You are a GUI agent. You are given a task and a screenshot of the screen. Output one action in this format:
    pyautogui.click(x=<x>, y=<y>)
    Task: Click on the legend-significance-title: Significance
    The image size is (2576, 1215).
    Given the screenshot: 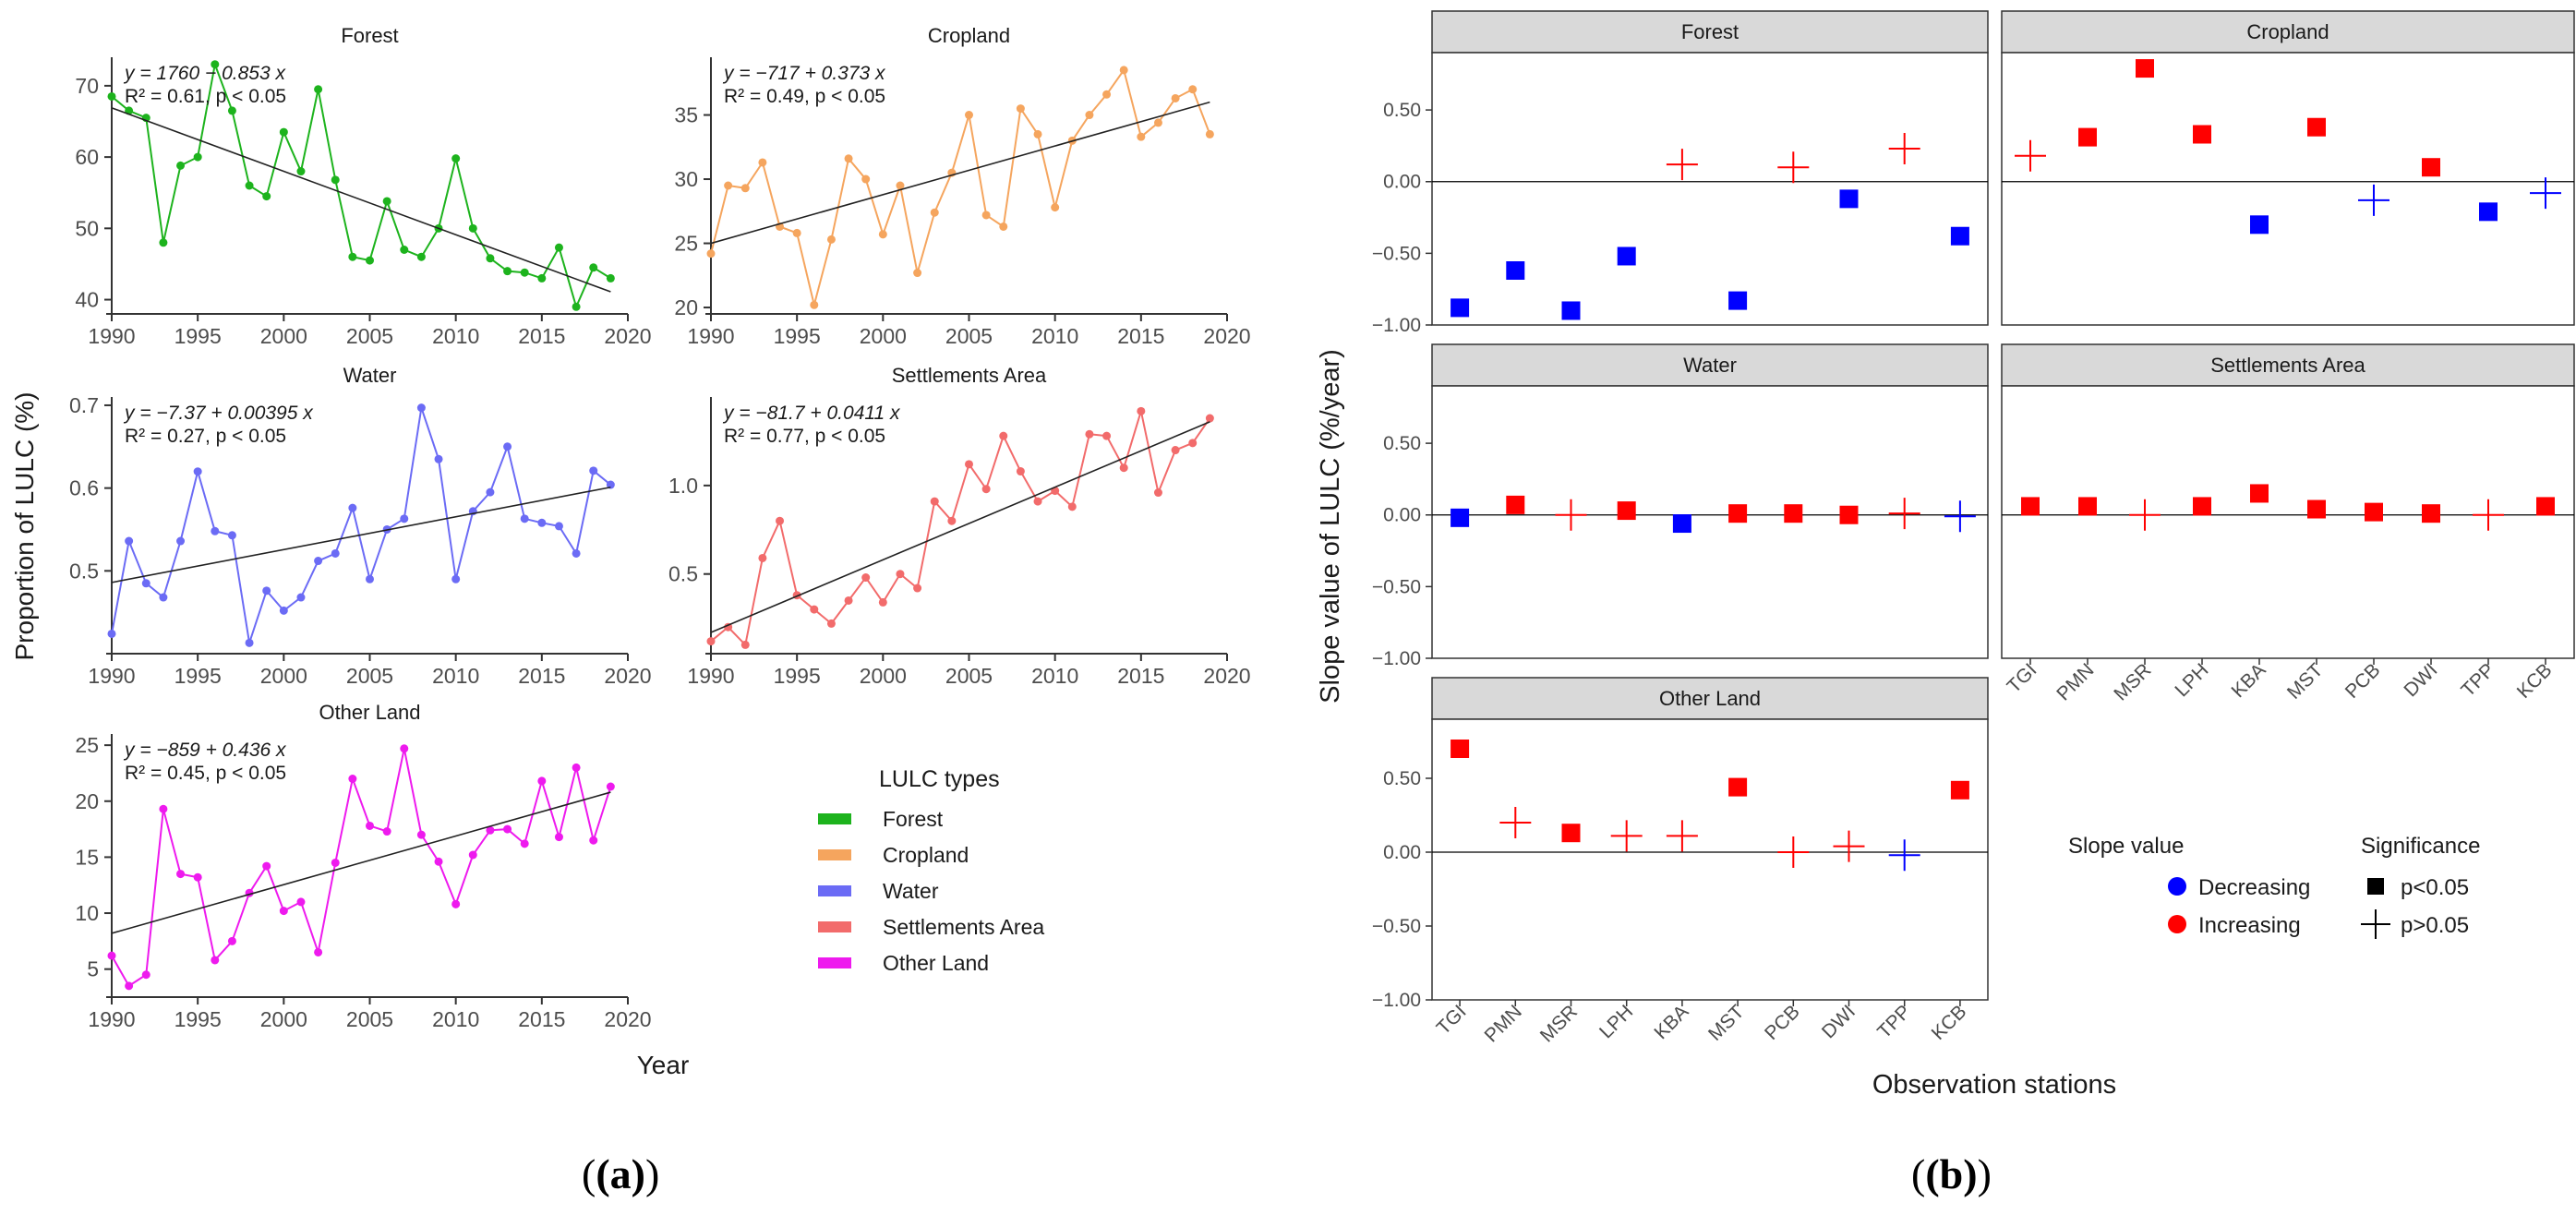 What is the action you would take?
    pyautogui.click(x=2420, y=846)
    